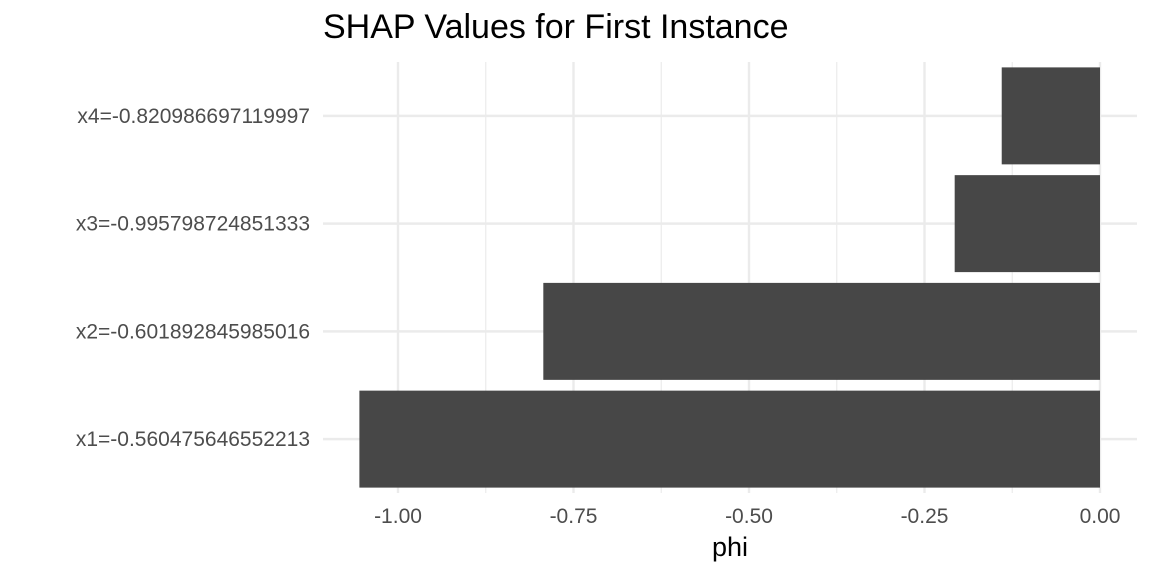 The width and height of the screenshot is (1152, 576). I want to click on x-tick-label: -0.25, so click(925, 516).